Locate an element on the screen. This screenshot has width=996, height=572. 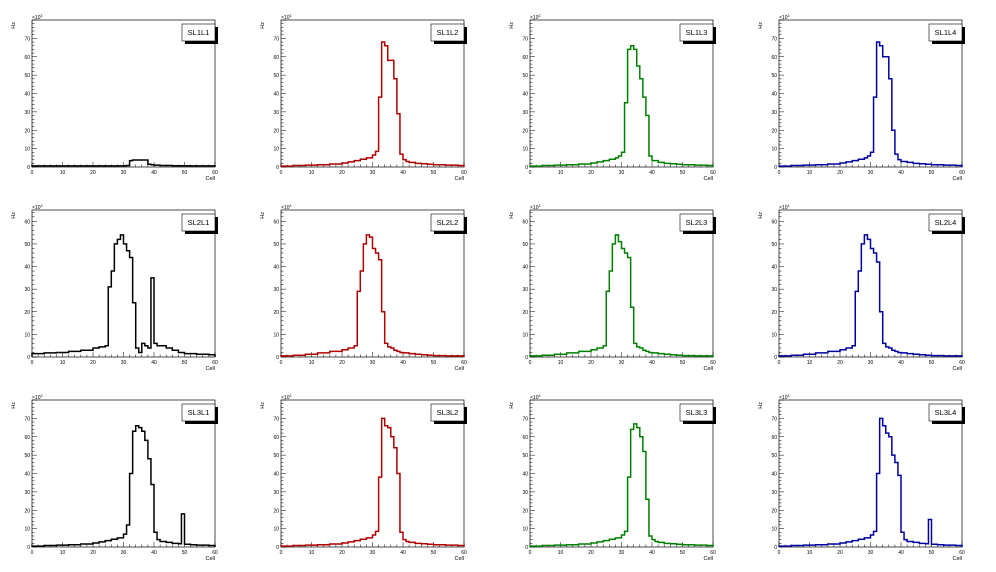
histogram-title: SL2L2 is located at coordinates (448, 222).